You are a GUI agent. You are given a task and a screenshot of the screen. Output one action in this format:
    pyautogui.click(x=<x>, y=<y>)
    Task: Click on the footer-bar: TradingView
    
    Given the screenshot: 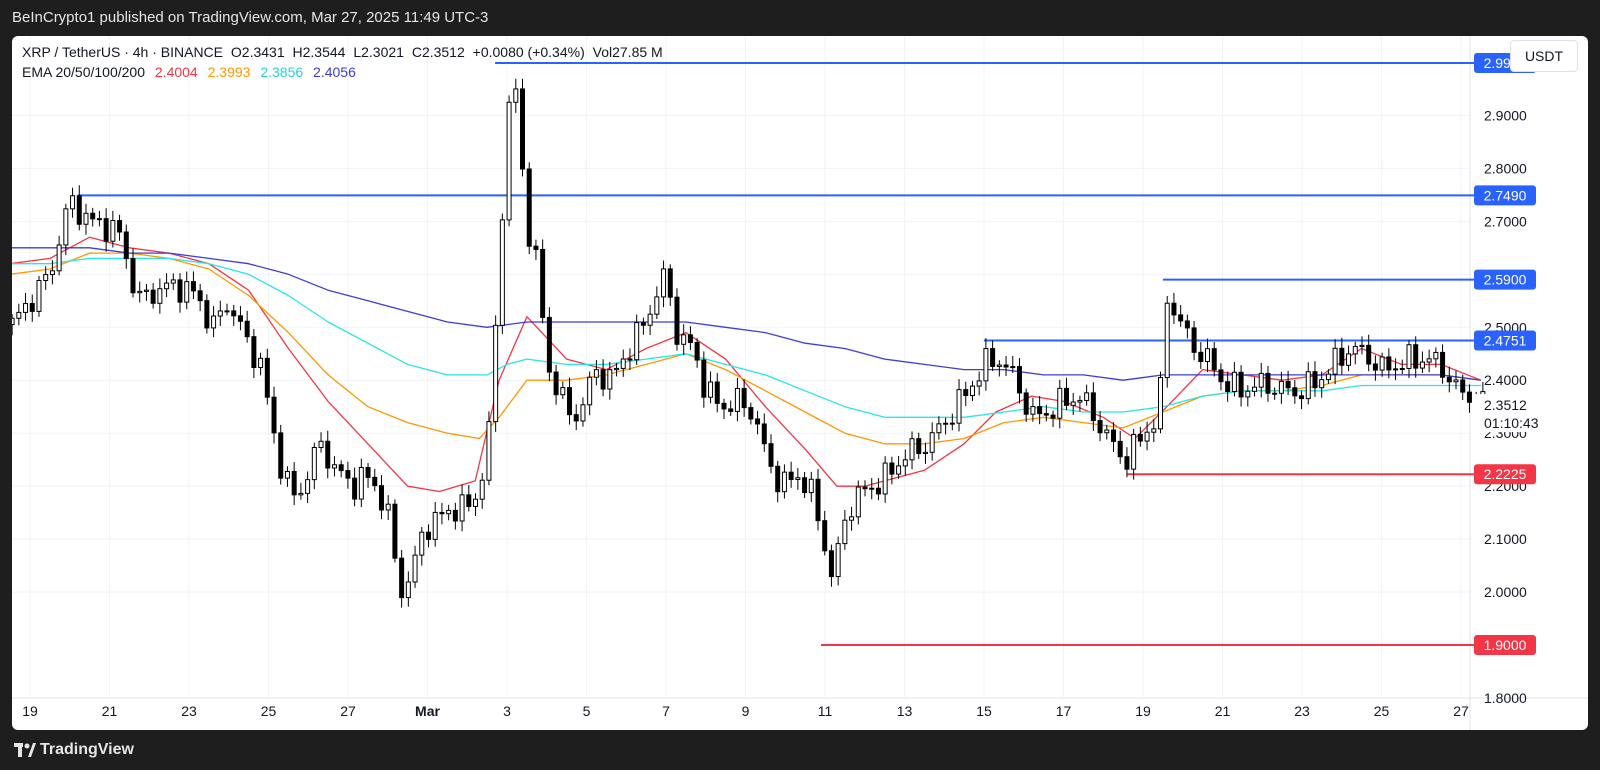 What is the action you would take?
    pyautogui.click(x=800, y=750)
    